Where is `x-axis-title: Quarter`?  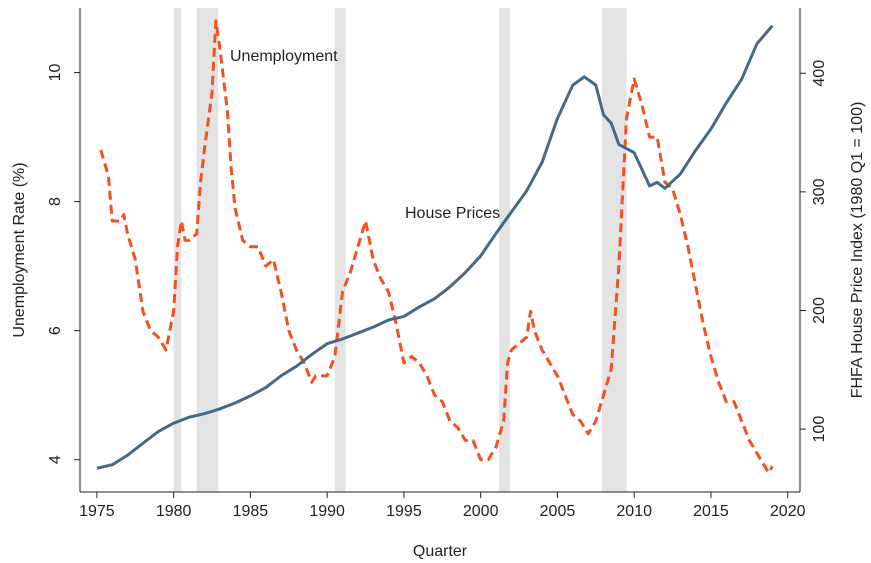
x-axis-title: Quarter is located at coordinates (440, 551).